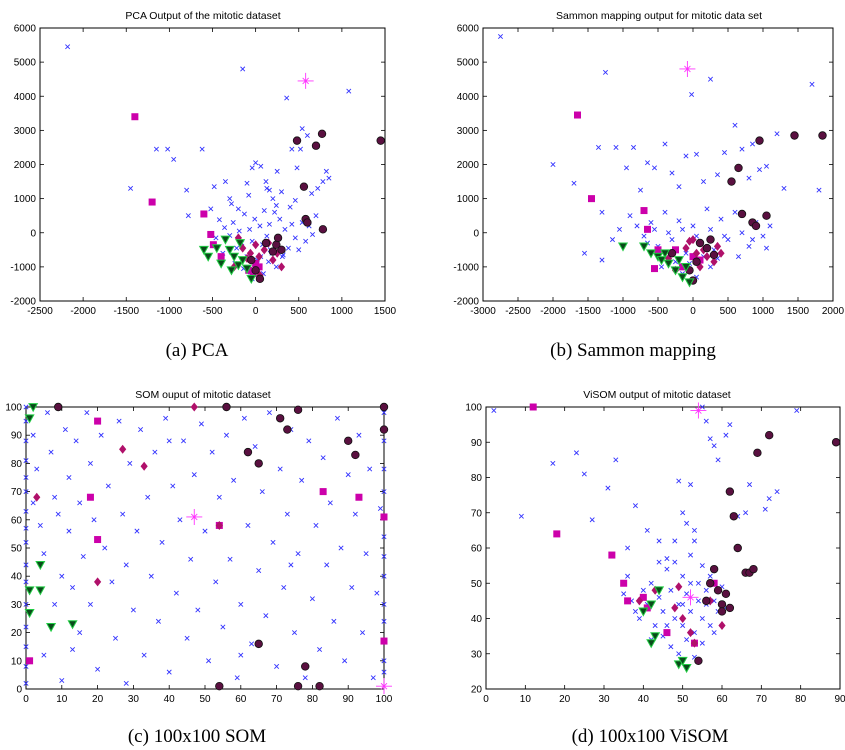  Describe the element at coordinates (241, 699) in the screenshot. I see `som-xtick-label: 60` at that location.